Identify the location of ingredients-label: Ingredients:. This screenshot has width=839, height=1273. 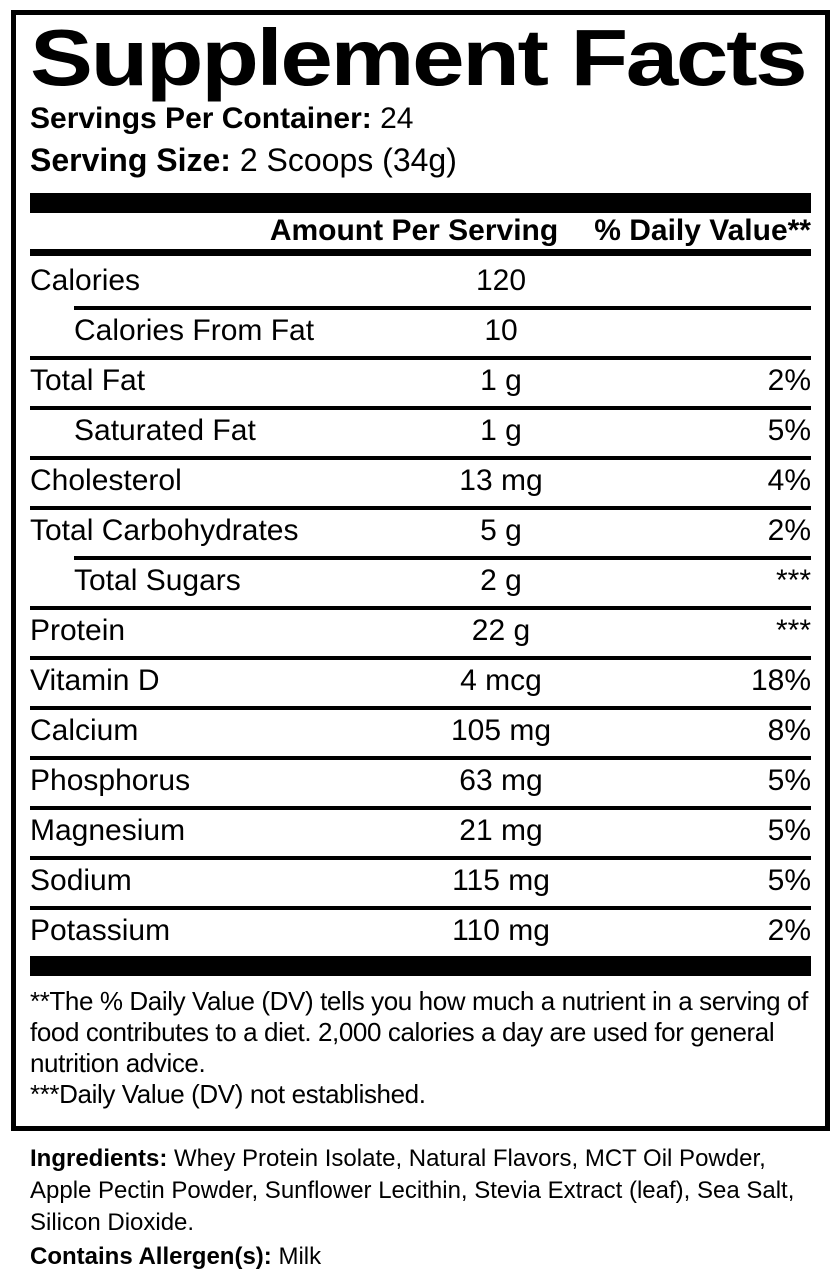
(99, 1158).